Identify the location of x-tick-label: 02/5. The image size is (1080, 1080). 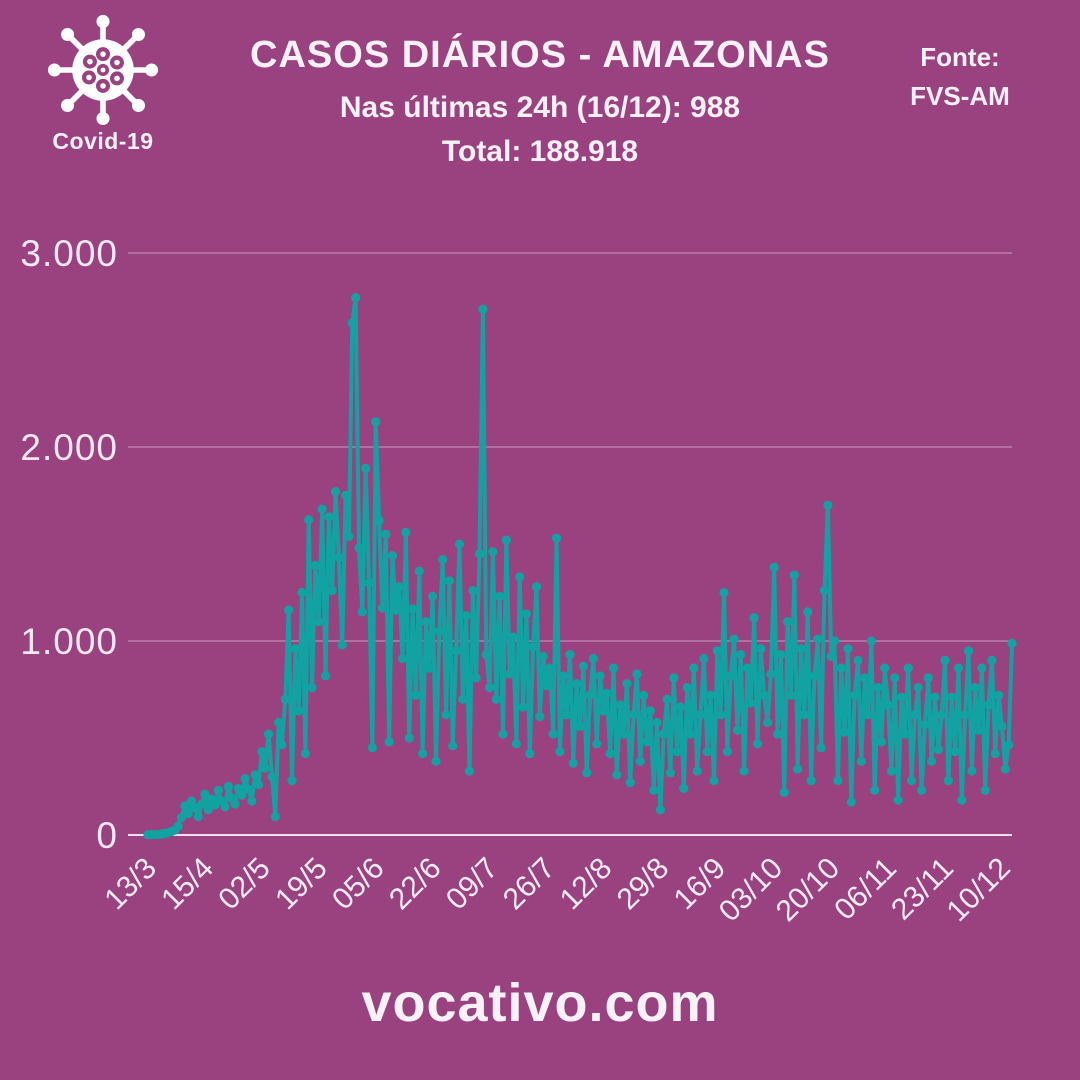
(244, 884).